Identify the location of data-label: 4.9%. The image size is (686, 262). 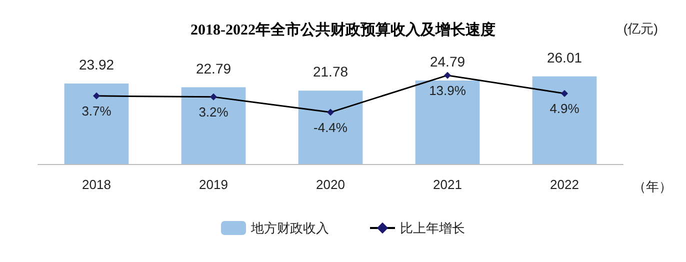
(565, 108).